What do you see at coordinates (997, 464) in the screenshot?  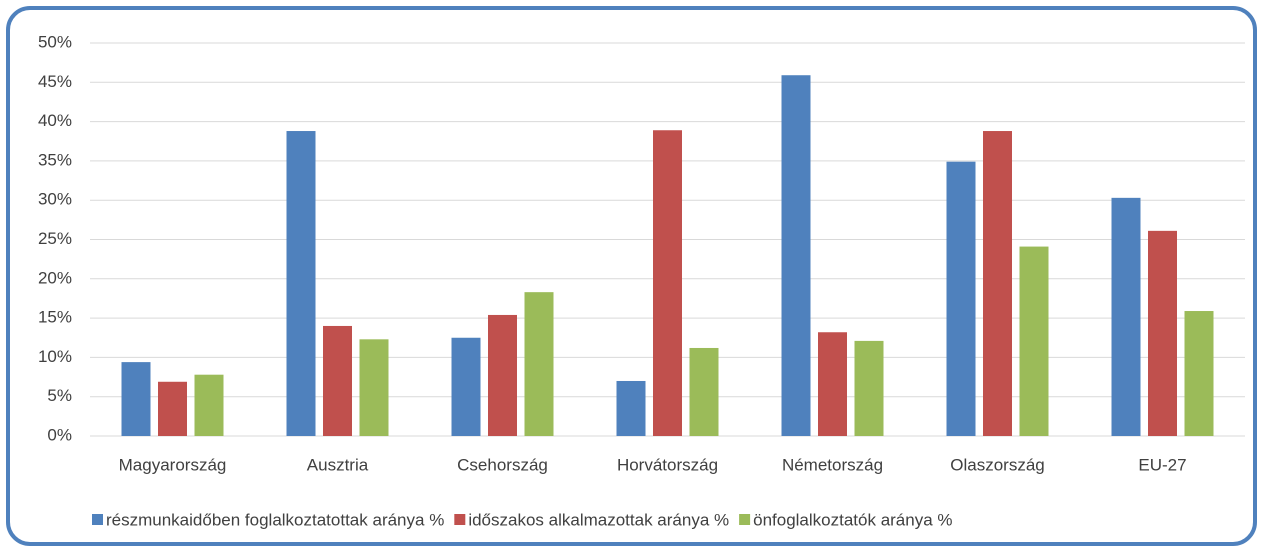 I see `x-tick-label: Olaszország` at bounding box center [997, 464].